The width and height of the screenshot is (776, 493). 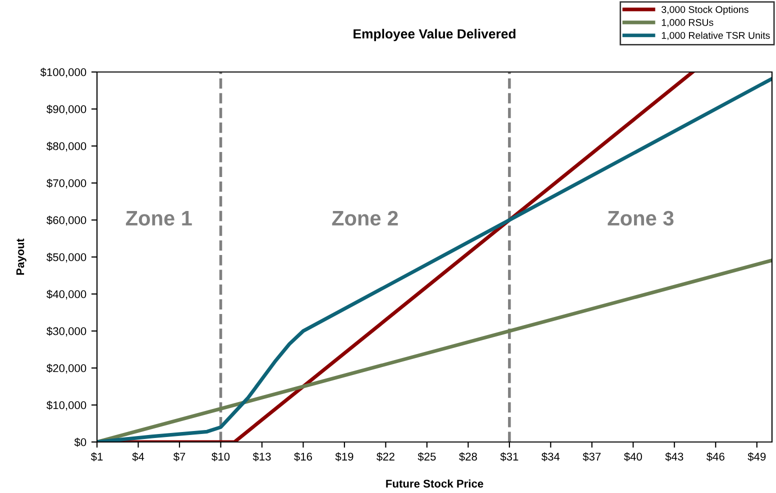 What do you see at coordinates (66, 405) in the screenshot?
I see `y-tick-label: $10,000` at bounding box center [66, 405].